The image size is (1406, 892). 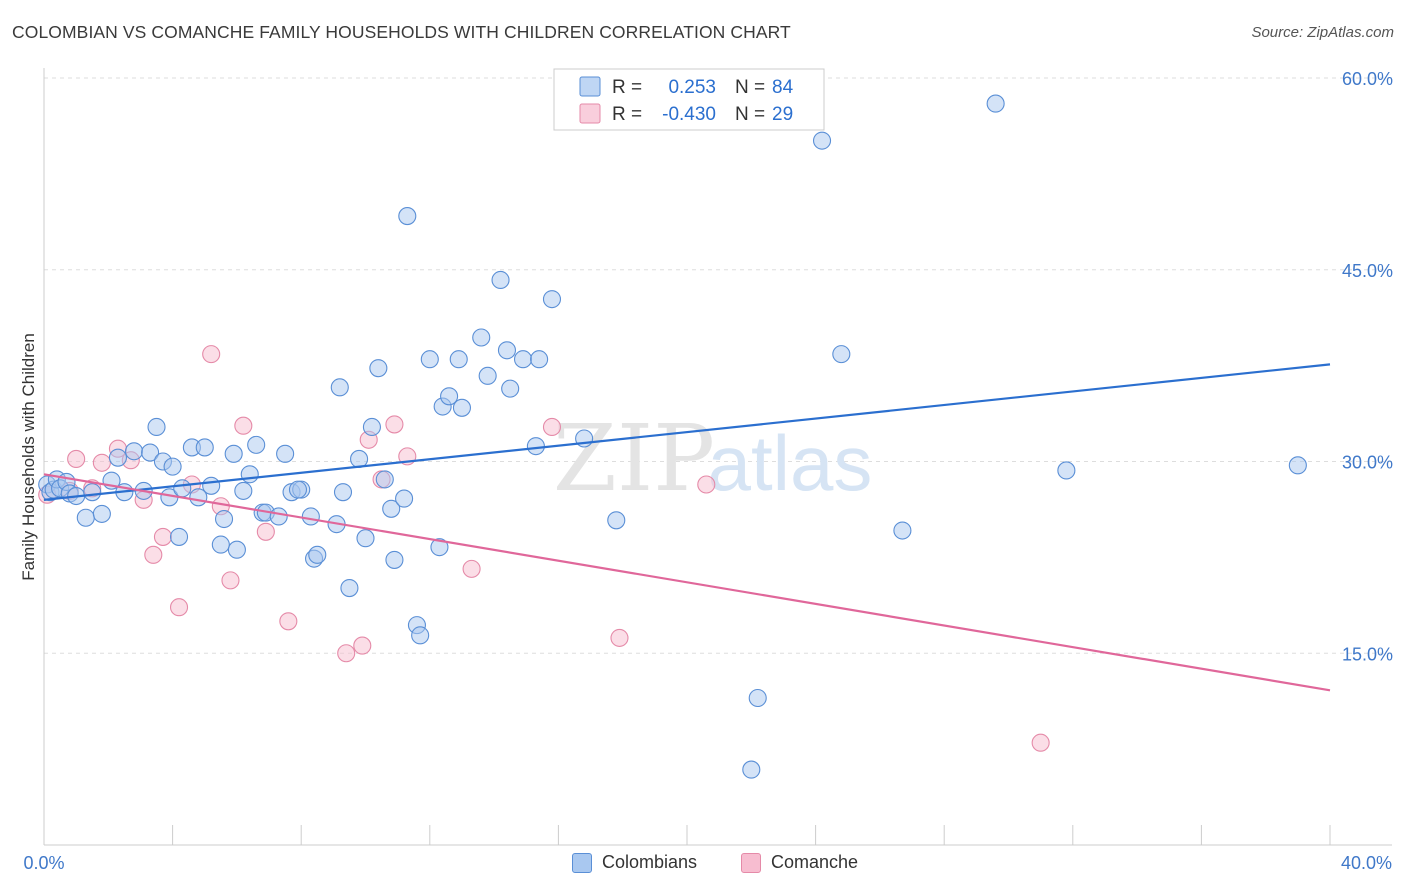 What do you see at coordinates (1366, 863) in the screenshot?
I see `x-tick-label-max: 40.0%` at bounding box center [1366, 863].